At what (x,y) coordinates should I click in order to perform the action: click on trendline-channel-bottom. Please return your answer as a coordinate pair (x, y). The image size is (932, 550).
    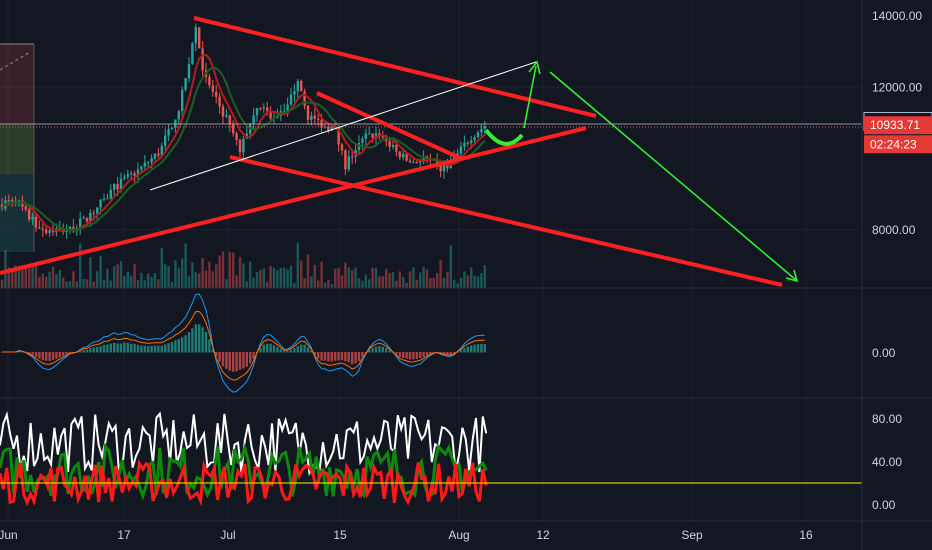
    Looking at the image, I should click on (506, 221).